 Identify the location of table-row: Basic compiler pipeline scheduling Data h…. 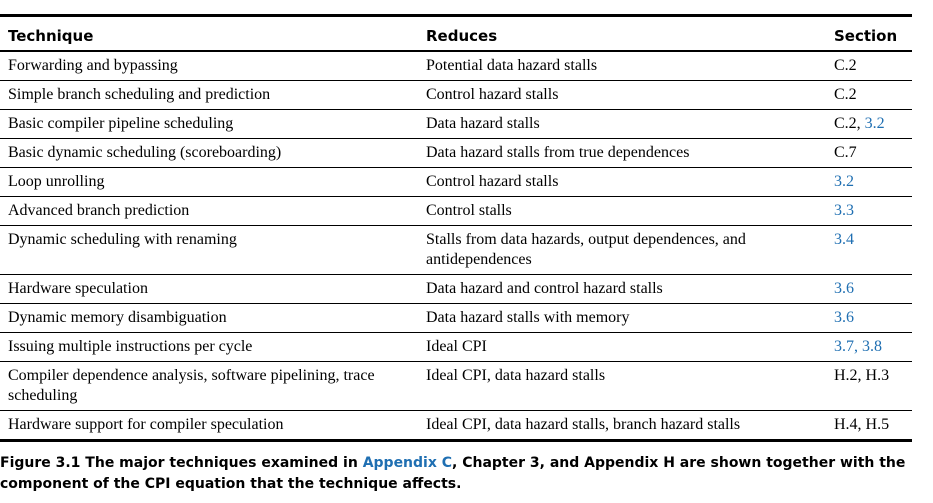
(456, 124).